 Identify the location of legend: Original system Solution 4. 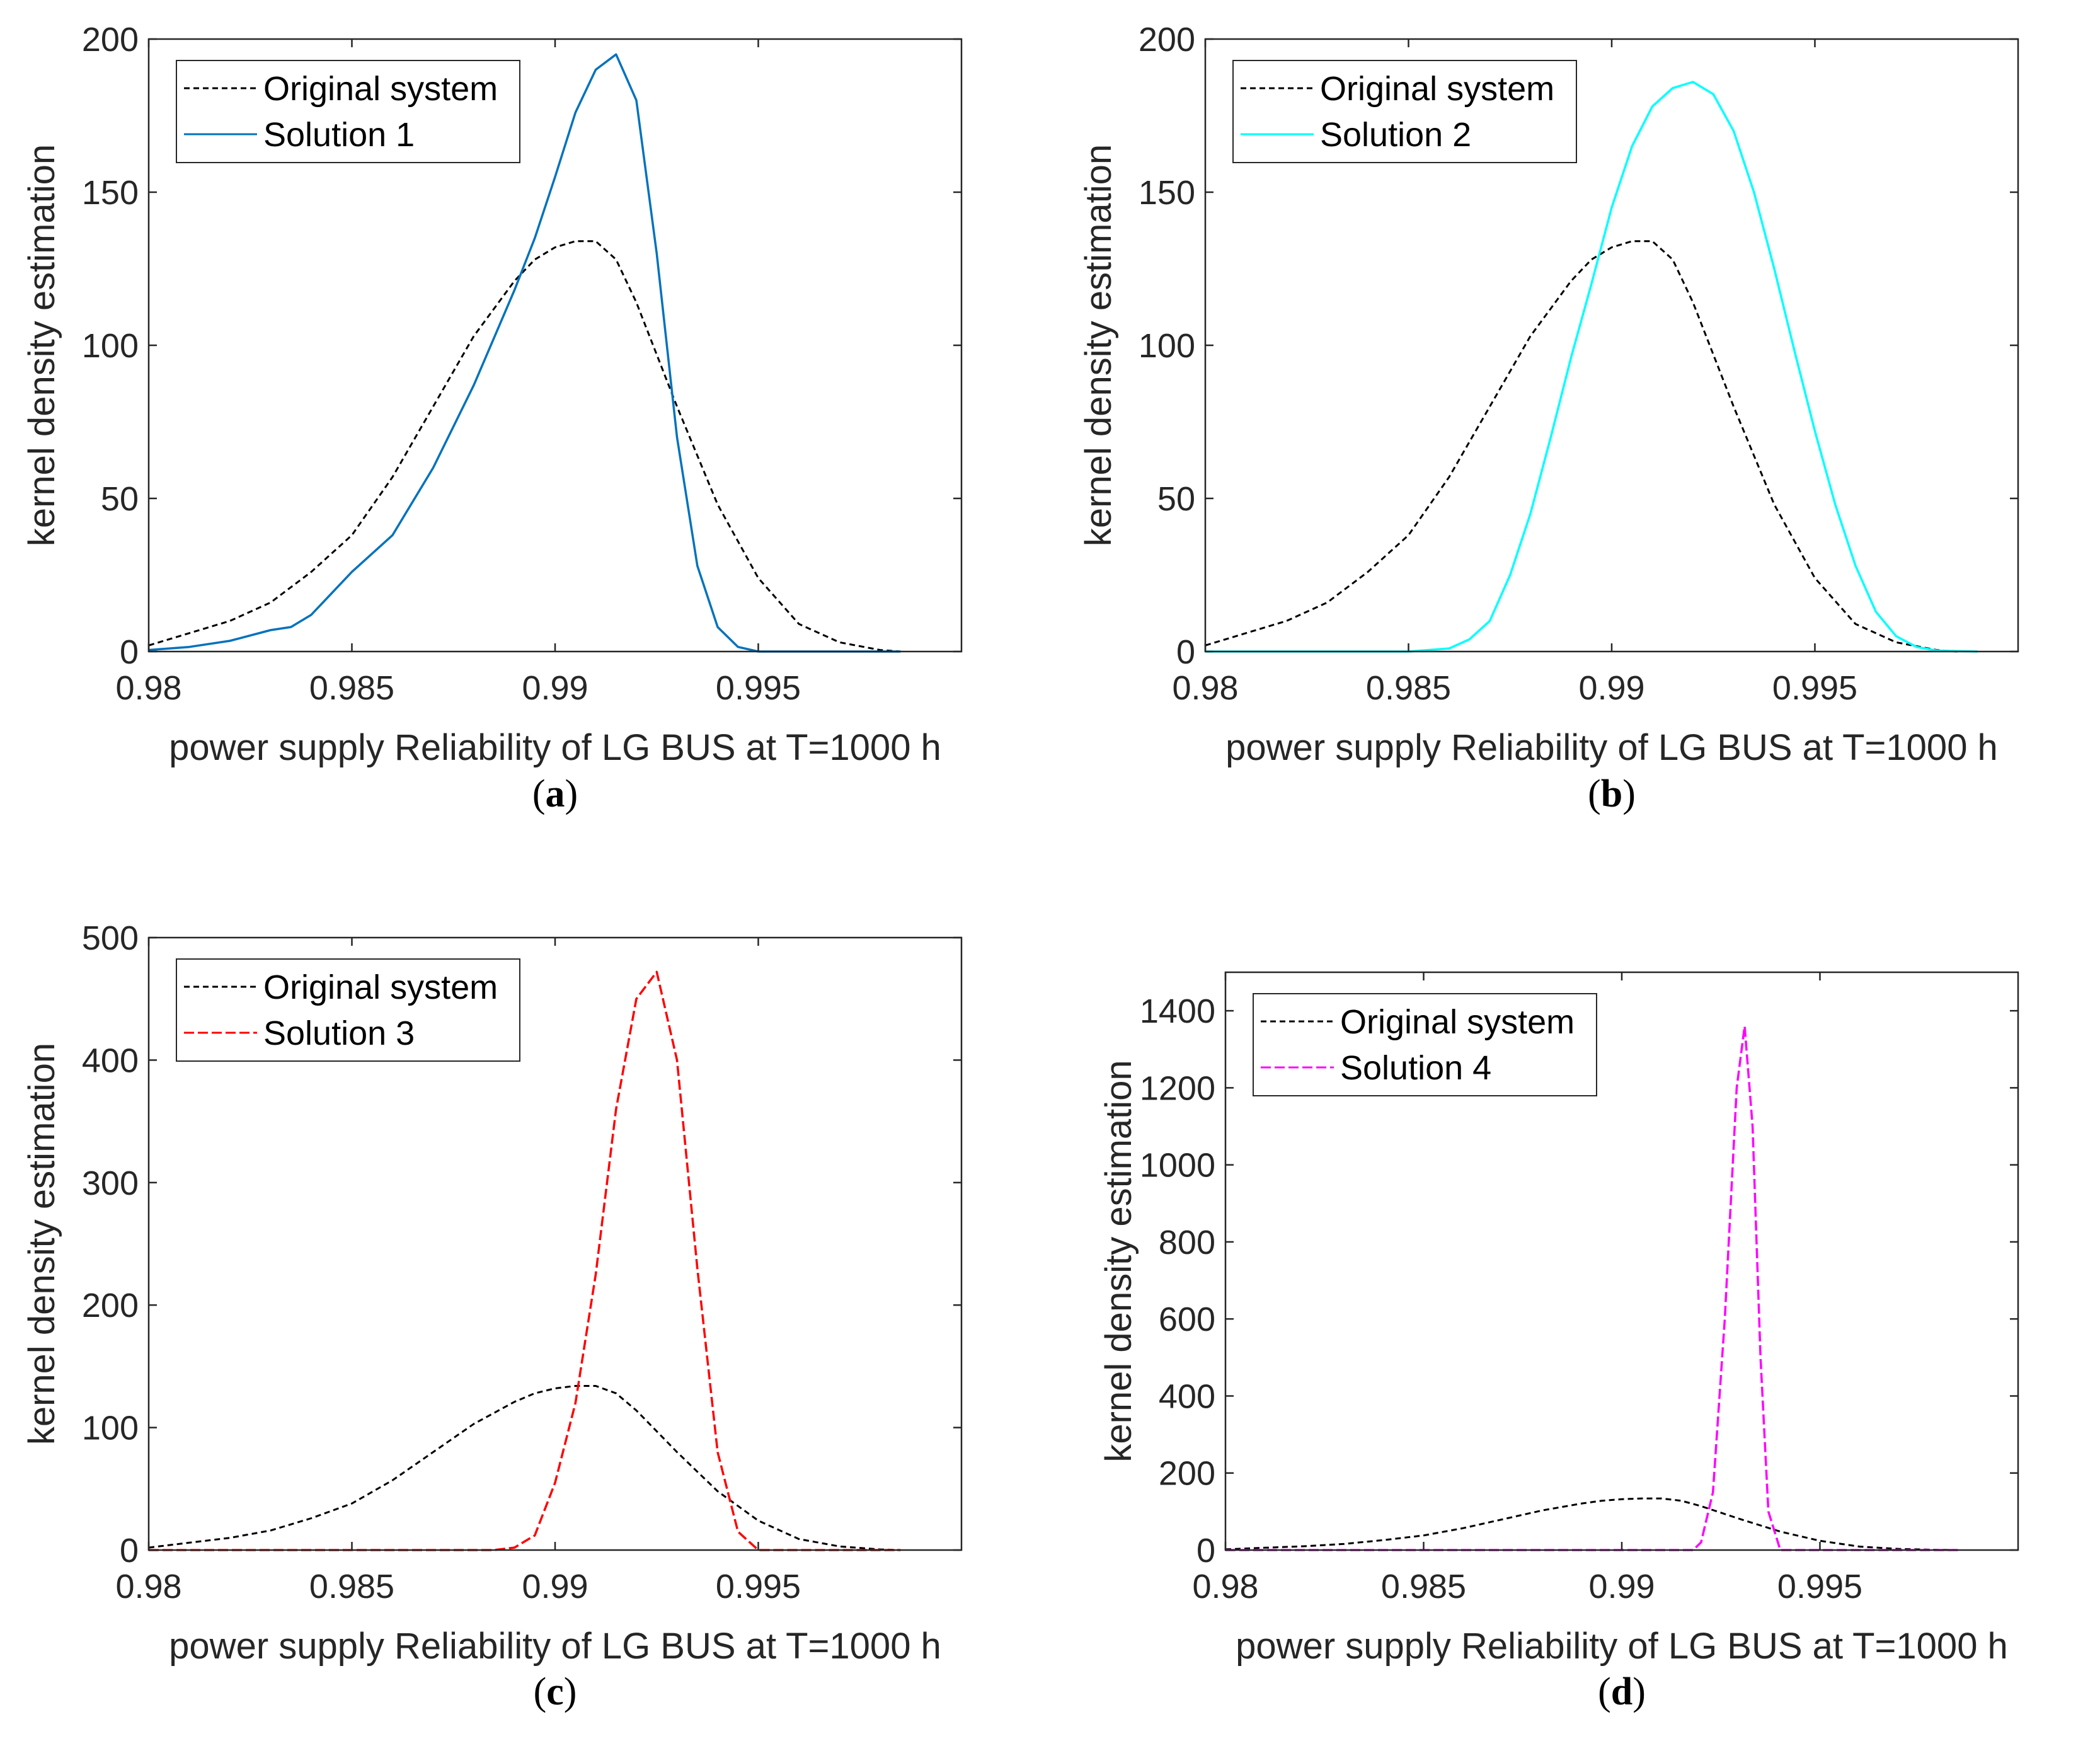
(1425, 1044).